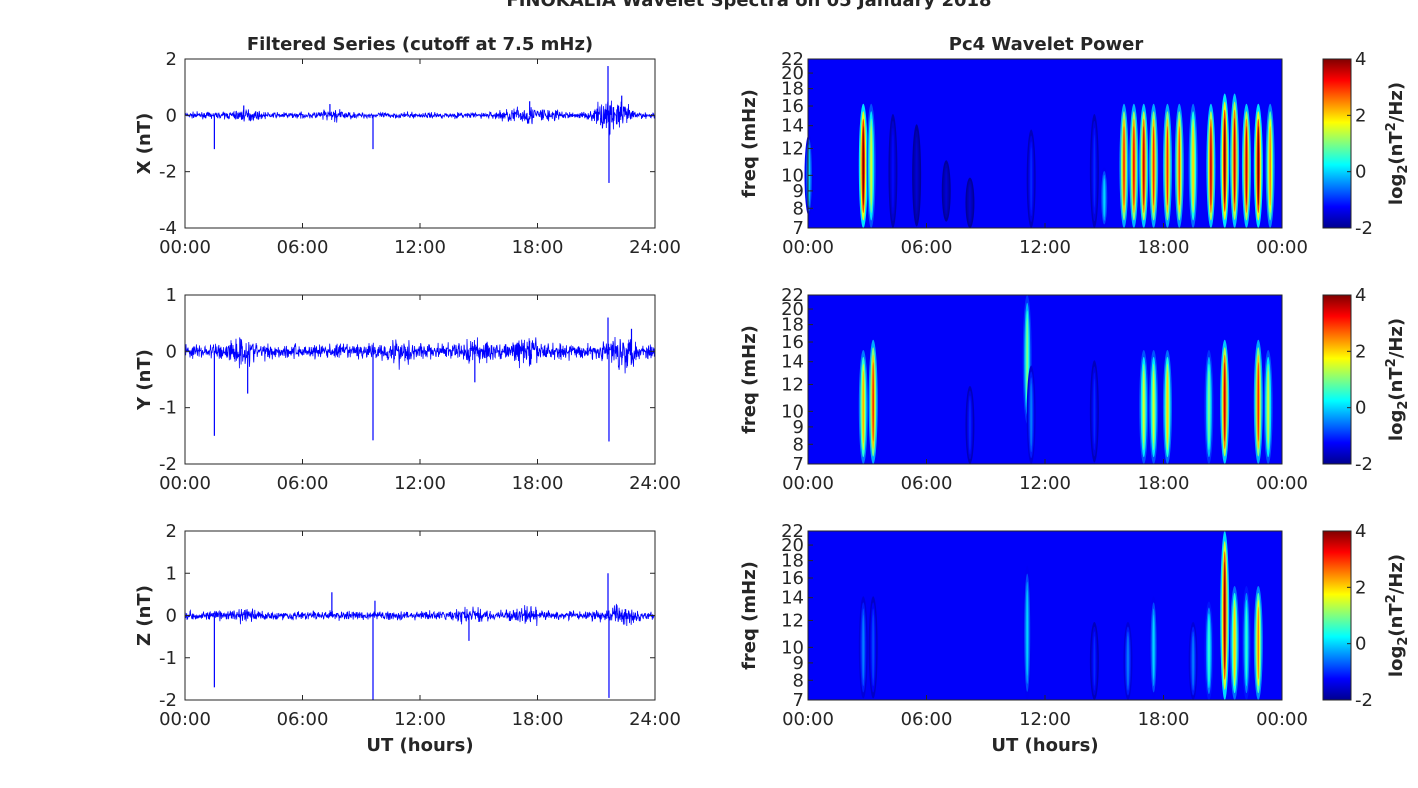  What do you see at coordinates (168, 228) in the screenshot?
I see `y-tick-label: -4` at bounding box center [168, 228].